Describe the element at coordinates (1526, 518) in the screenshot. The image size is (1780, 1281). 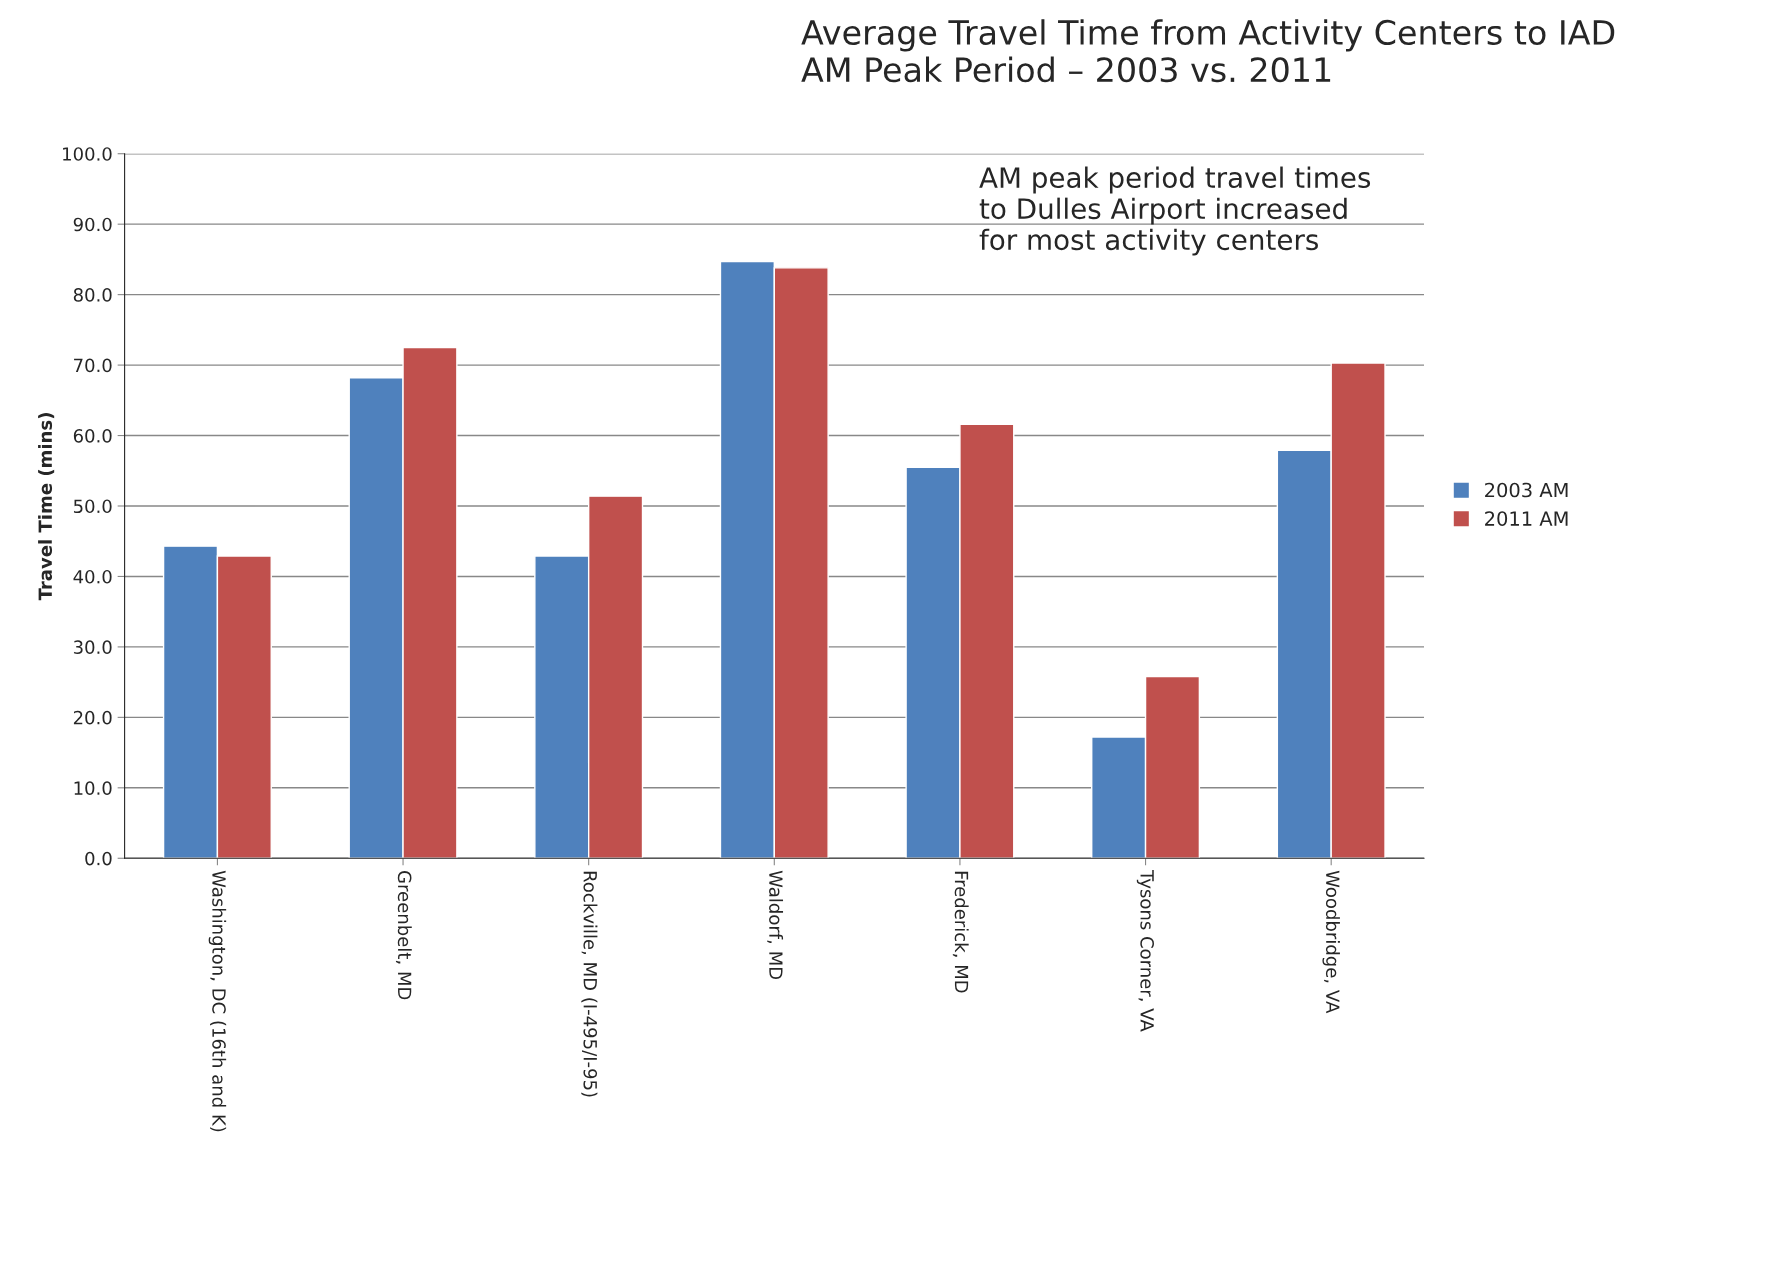
I see `legend-label: 2011 AM` at that location.